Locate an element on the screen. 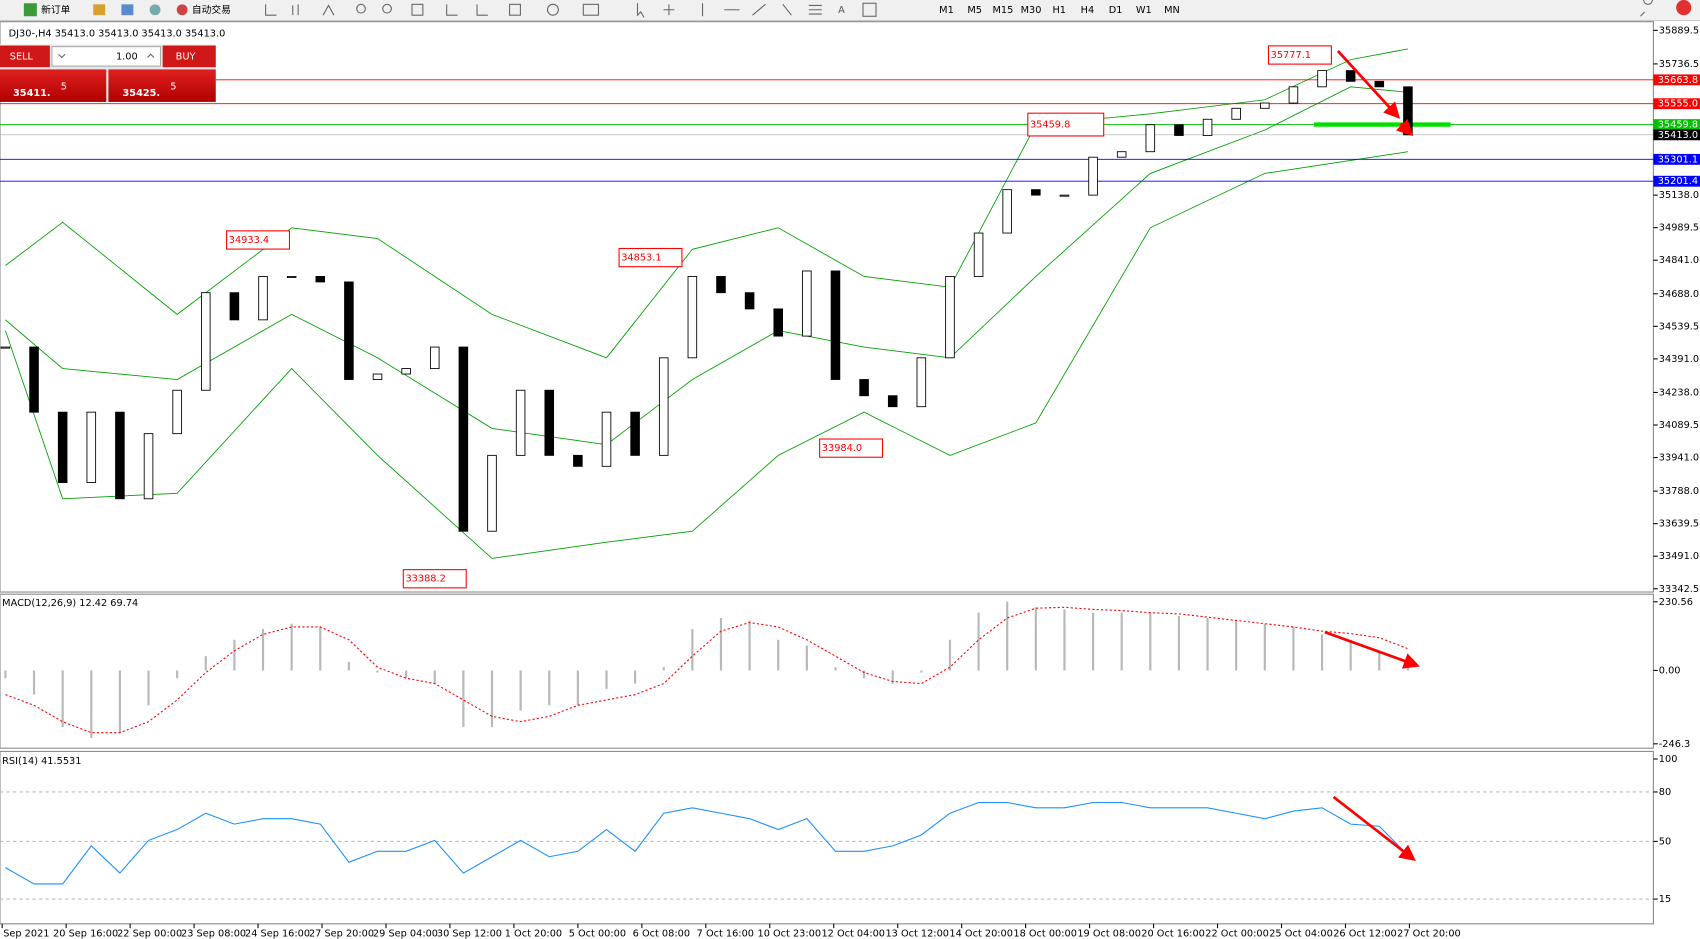 The image size is (1700, 939). notification-badge is located at coordinates (1684, 8).